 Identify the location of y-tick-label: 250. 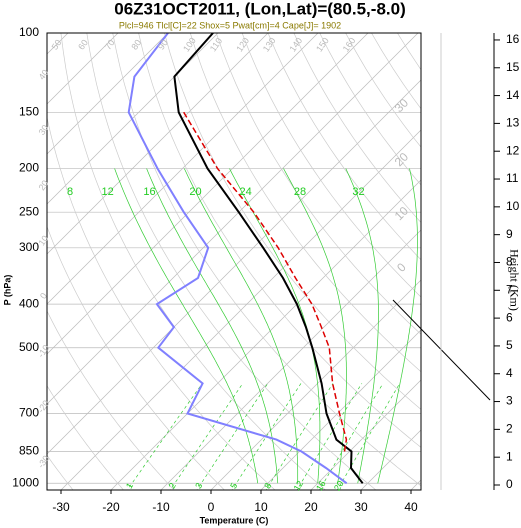
(29, 211).